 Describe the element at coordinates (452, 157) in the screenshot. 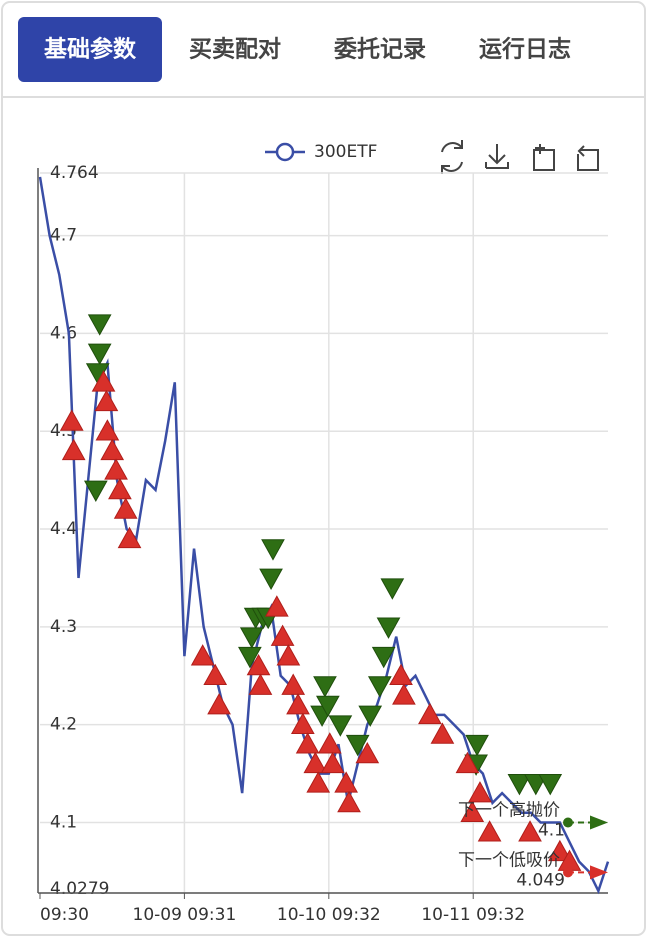

I see `restore-icon` at that location.